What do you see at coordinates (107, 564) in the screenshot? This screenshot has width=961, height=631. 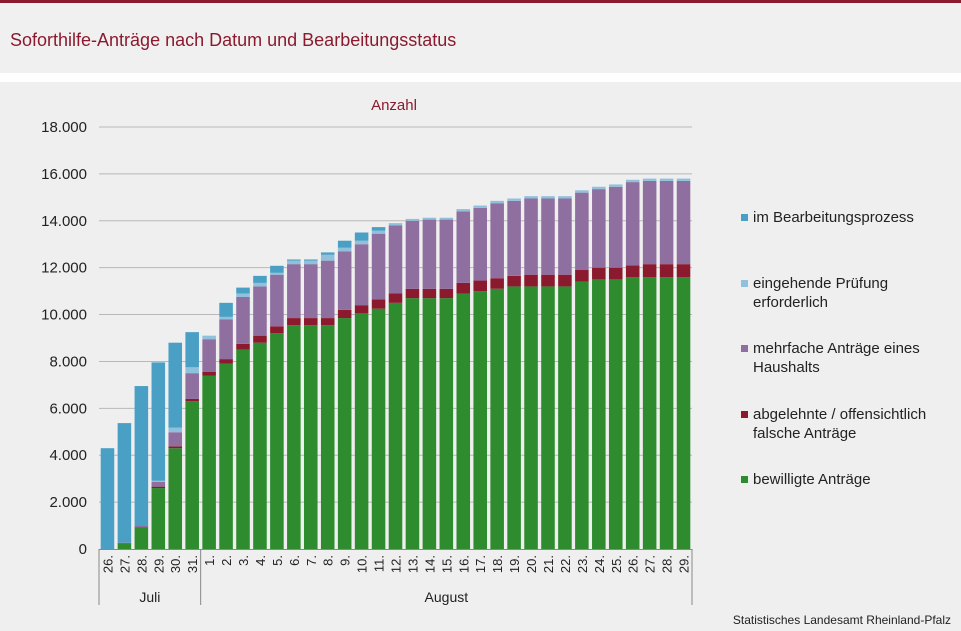 I see `x-tick-label: 26.` at bounding box center [107, 564].